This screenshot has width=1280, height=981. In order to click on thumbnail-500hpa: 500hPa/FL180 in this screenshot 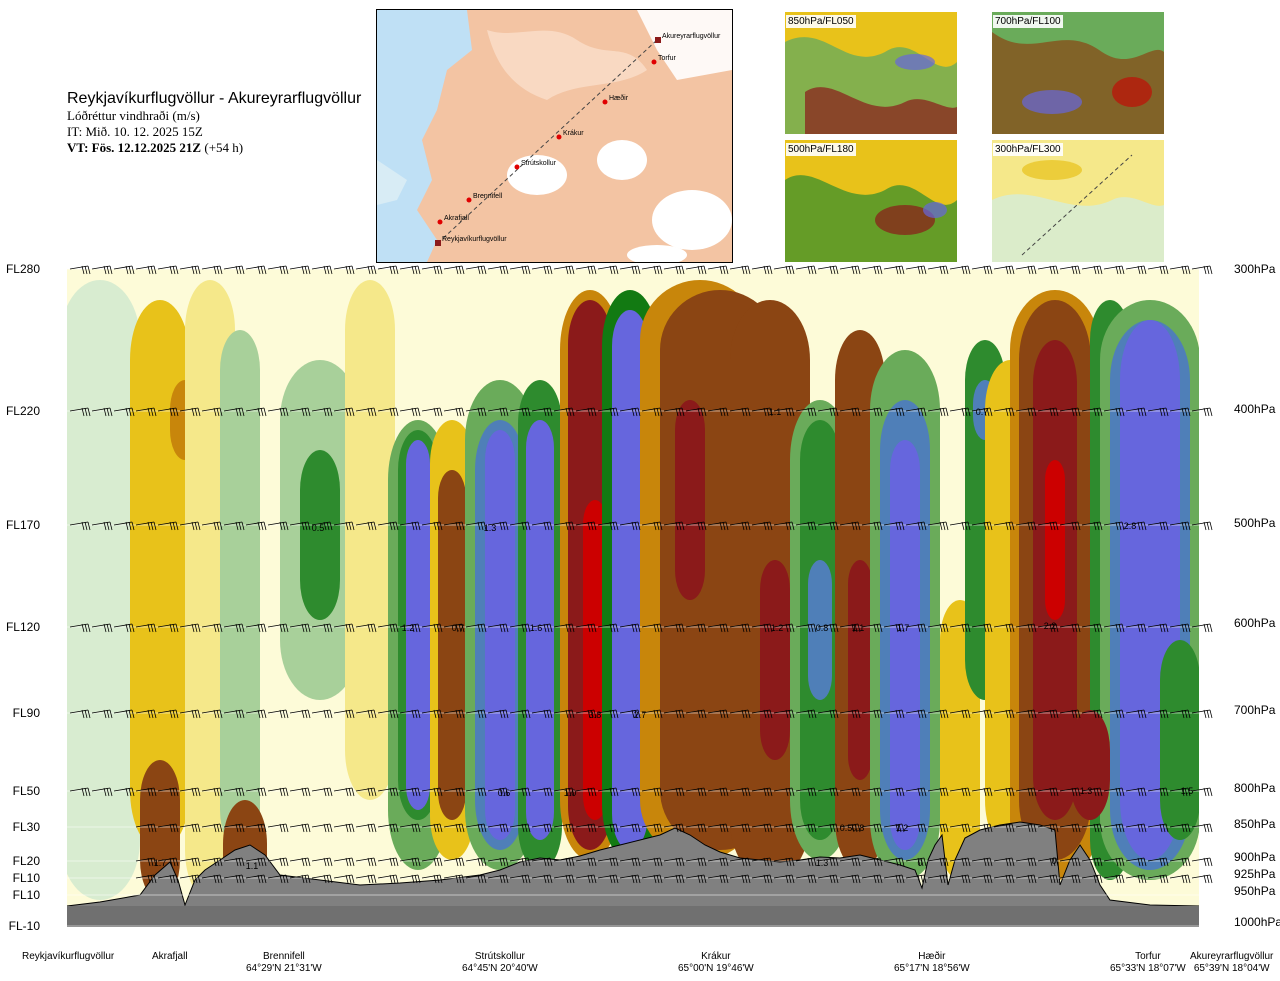, I will do `click(871, 201)`.